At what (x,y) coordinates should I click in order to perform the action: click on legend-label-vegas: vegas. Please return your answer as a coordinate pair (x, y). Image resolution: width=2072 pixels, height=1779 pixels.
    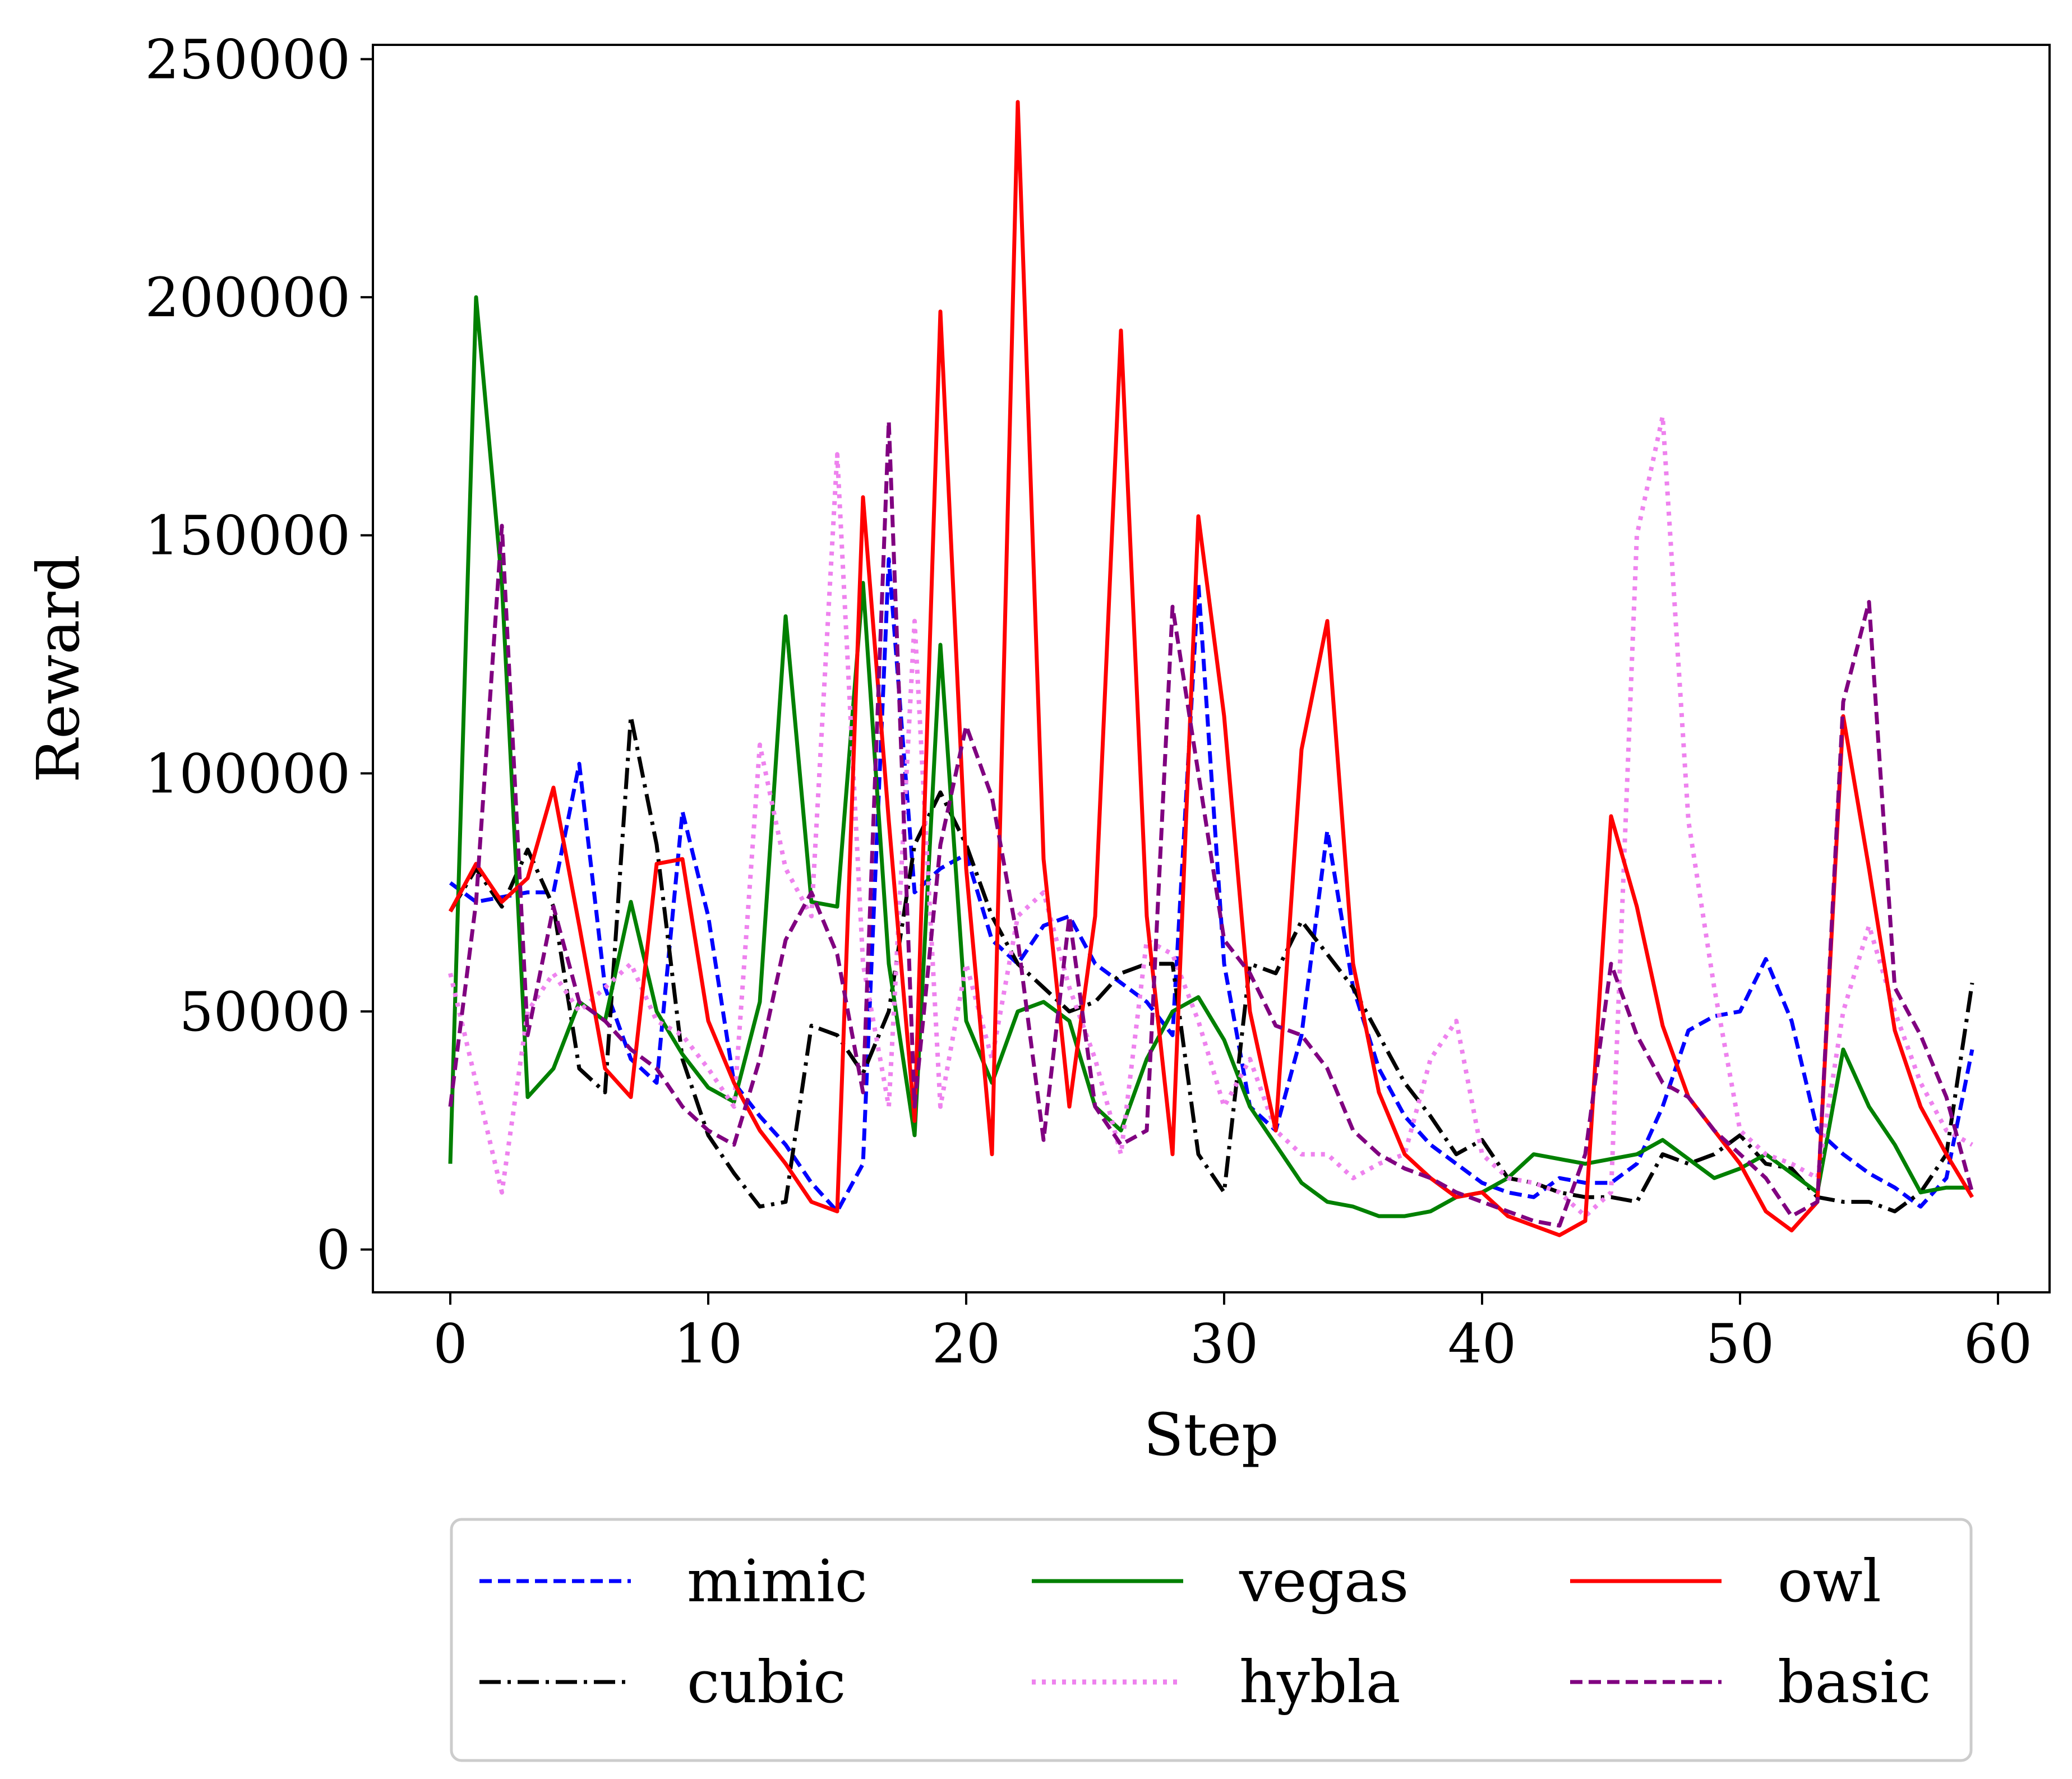
    Looking at the image, I should click on (1324, 1581).